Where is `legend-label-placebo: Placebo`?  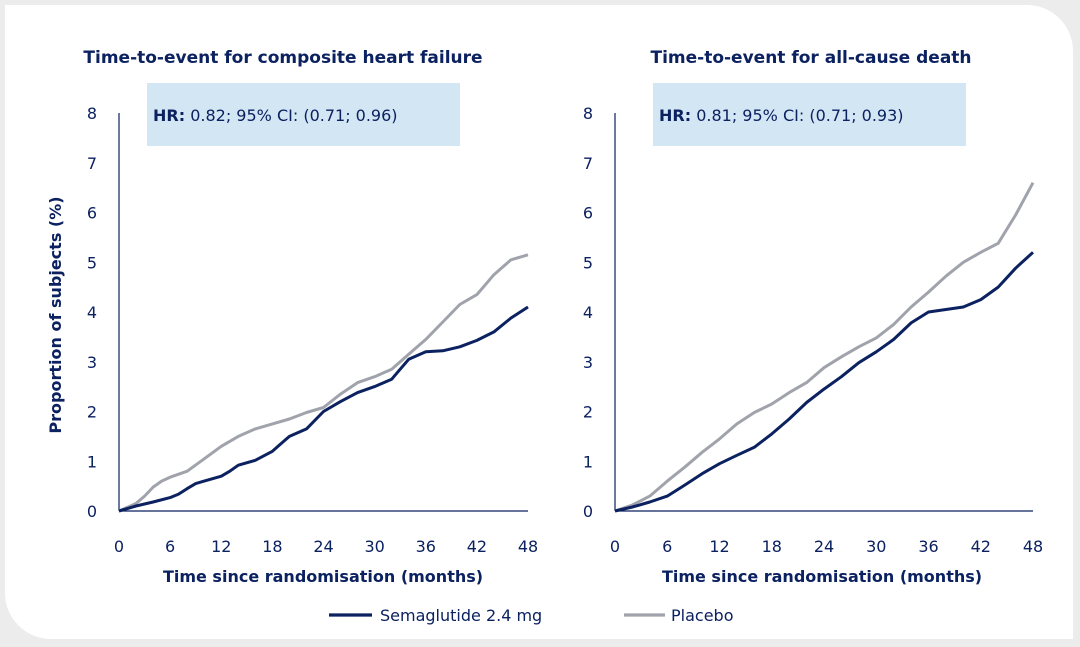
legend-label-placebo: Placebo is located at coordinates (702, 615).